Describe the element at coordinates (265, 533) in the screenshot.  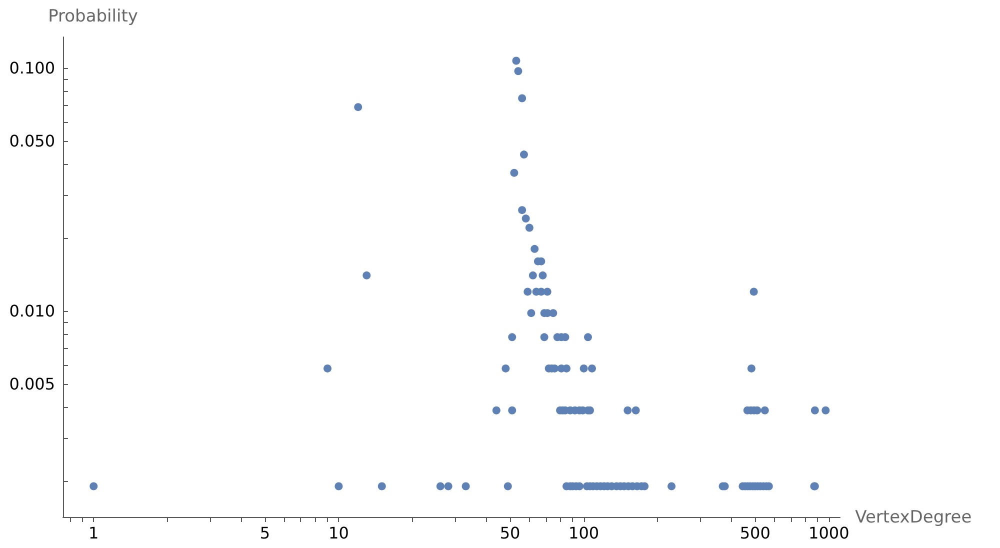
I see `x-tick-label: 5` at that location.